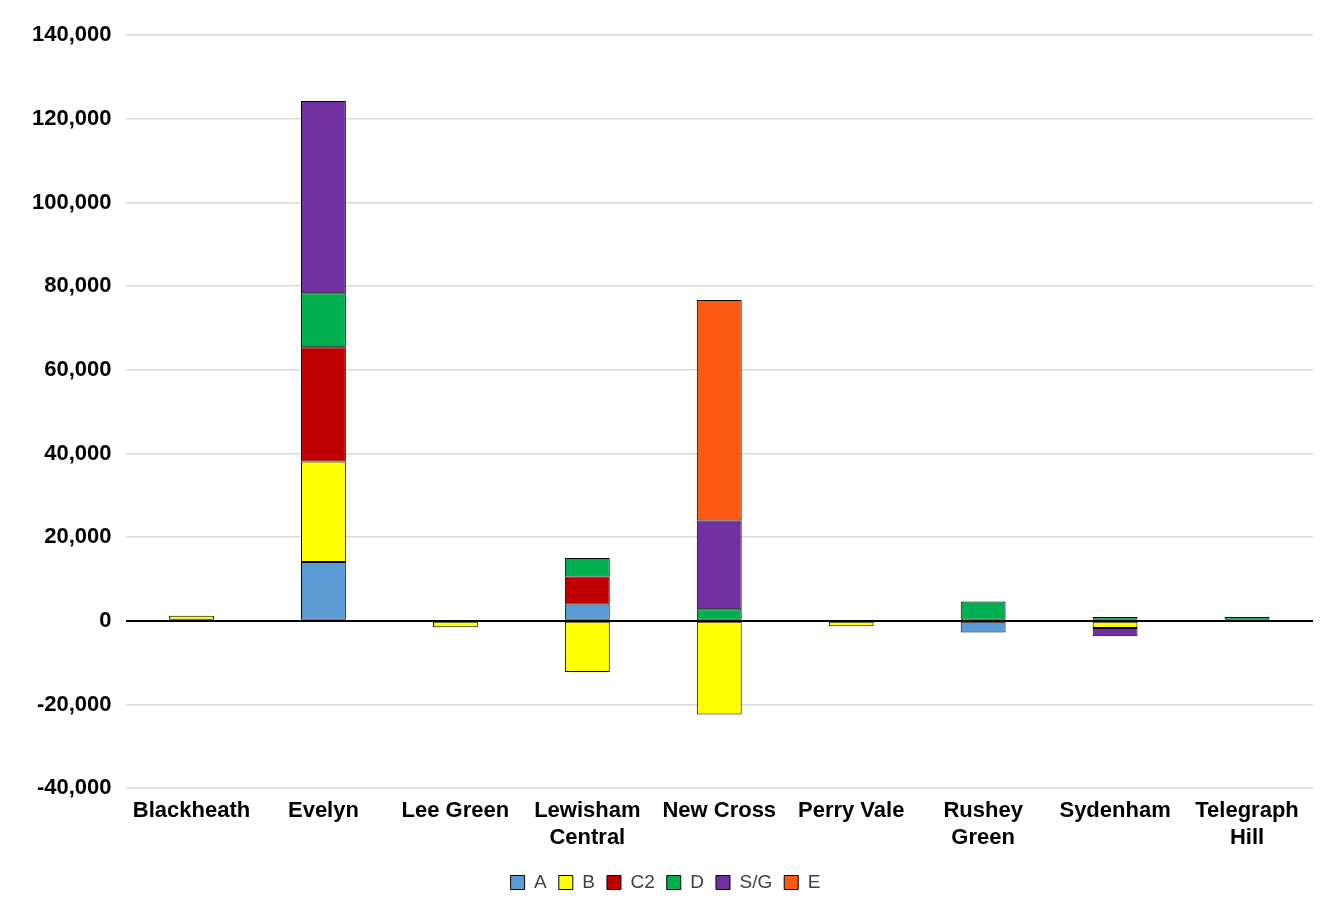 Image resolution: width=1341 pixels, height=920 pixels. I want to click on x-tick-label: Sydenham, so click(1115, 810).